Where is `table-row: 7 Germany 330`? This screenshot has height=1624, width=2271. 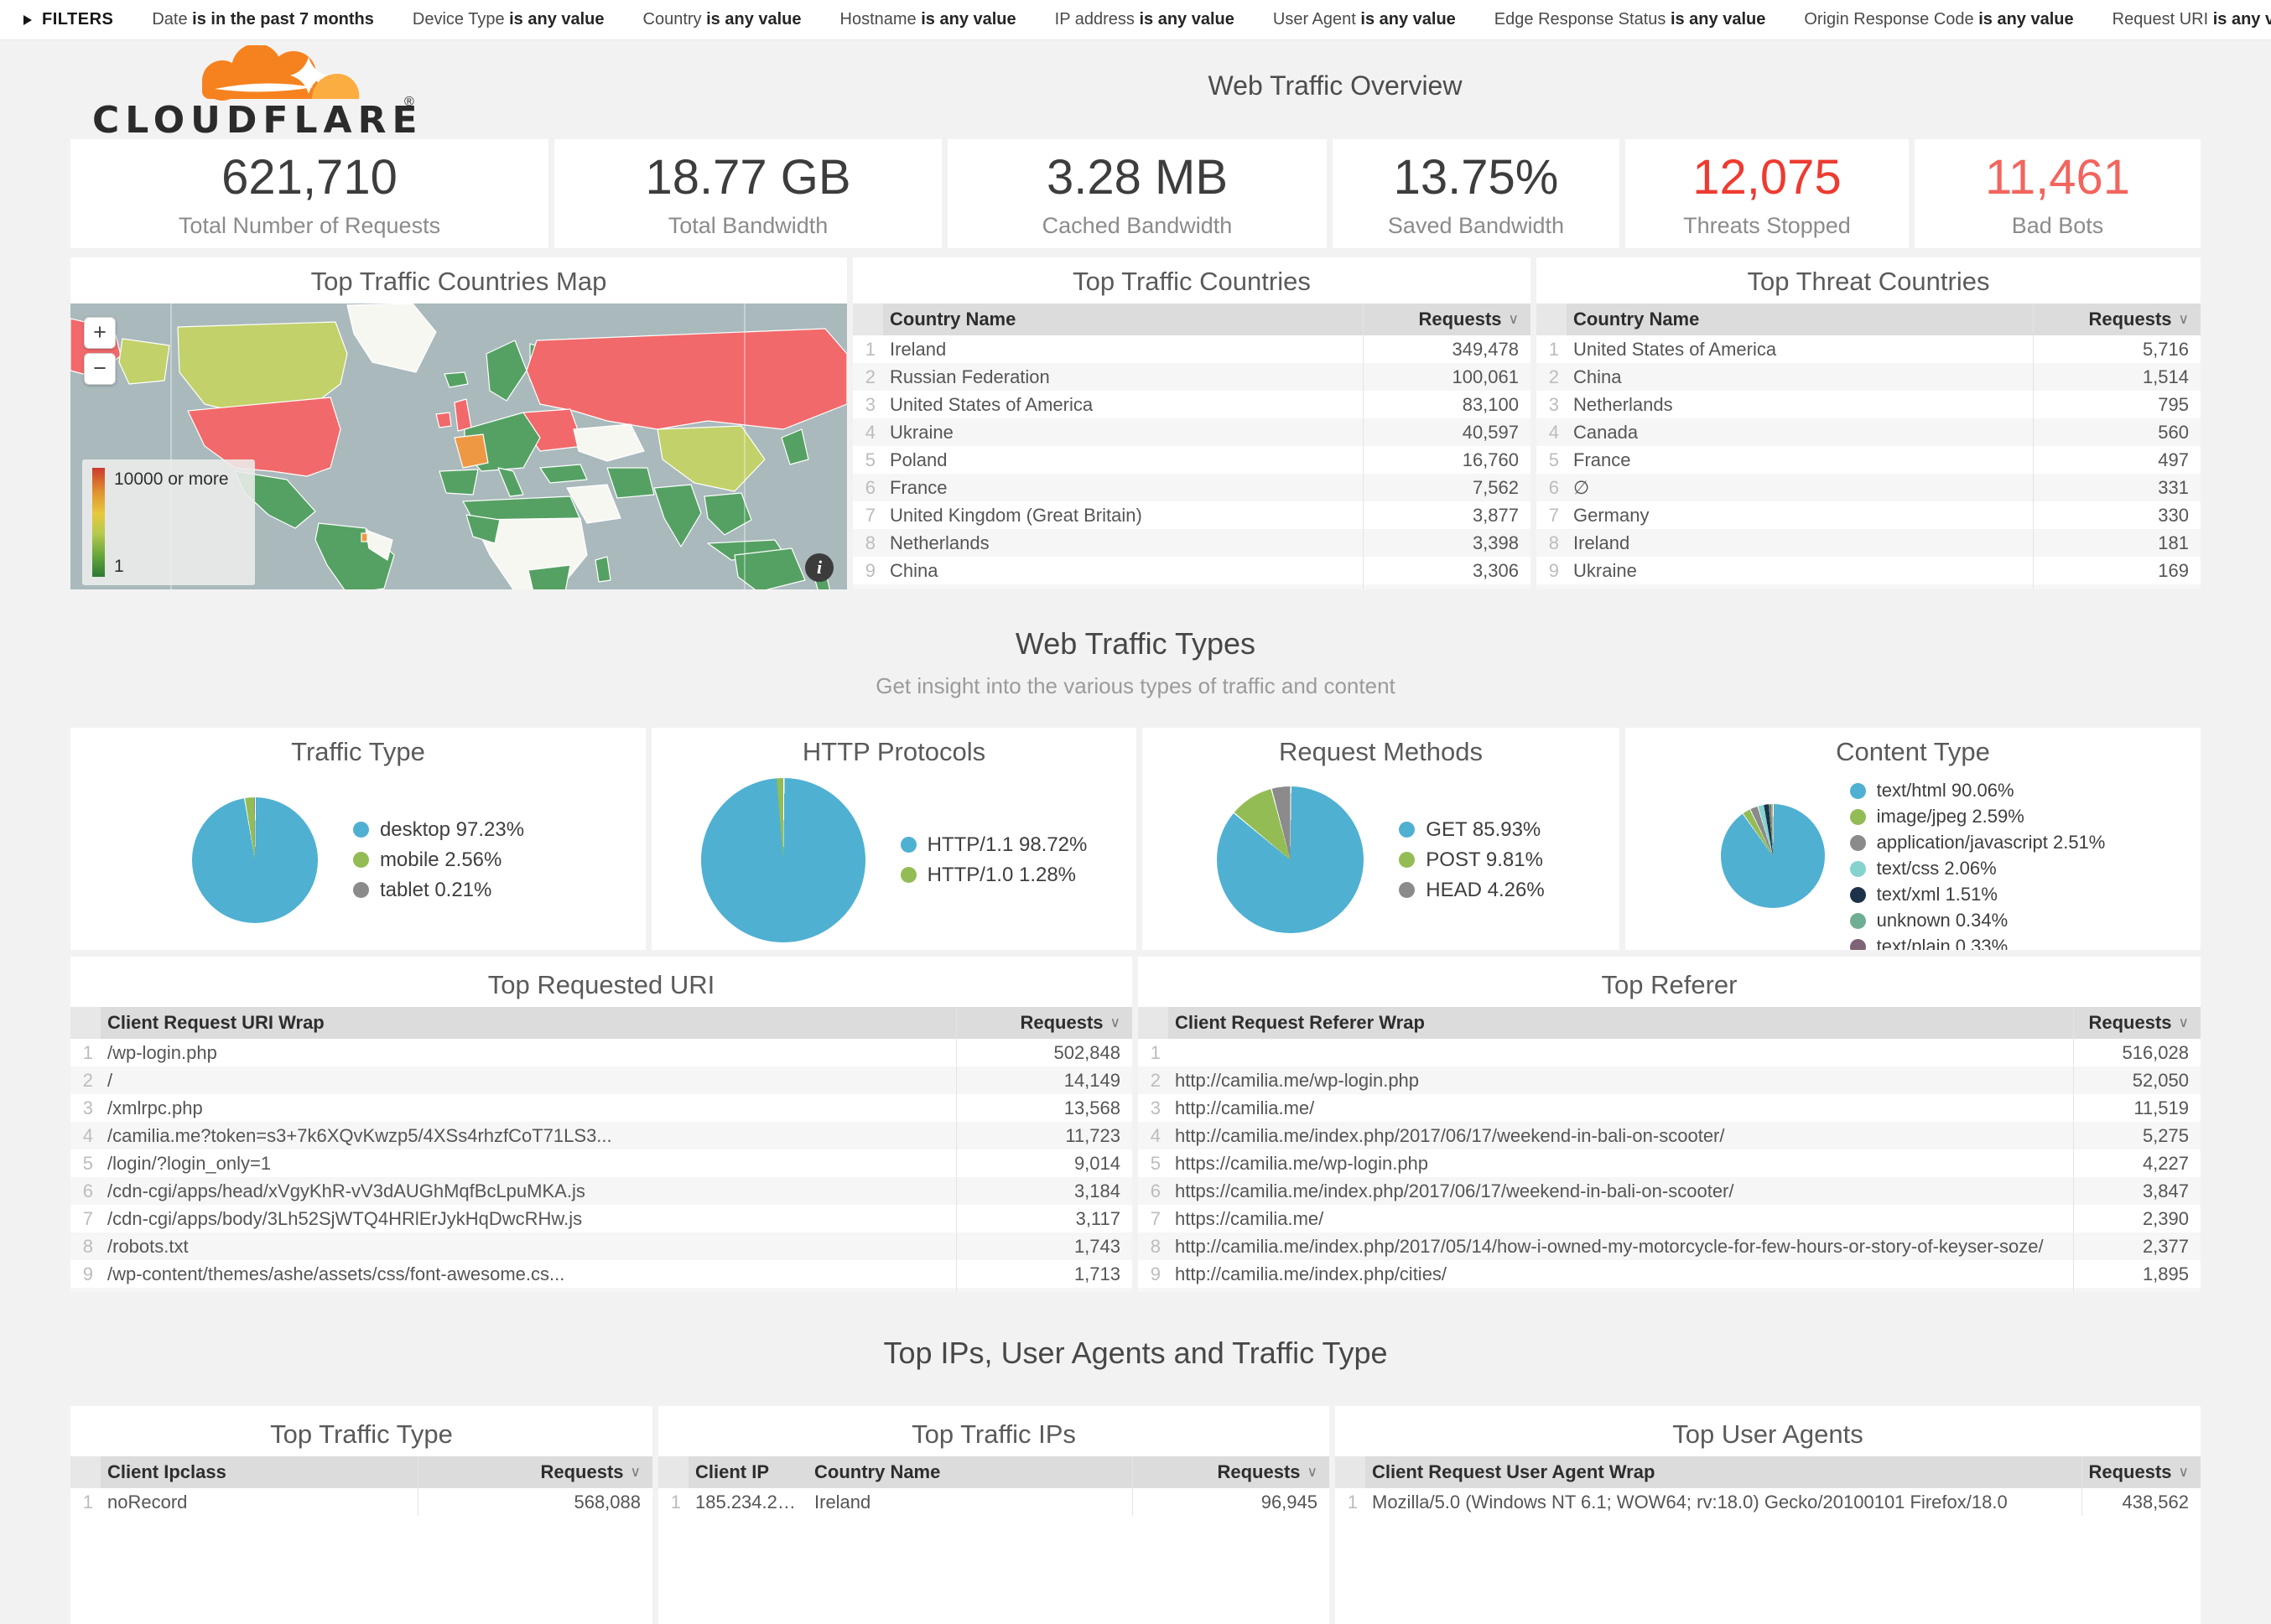 table-row: 7 Germany 330 is located at coordinates (1869, 515).